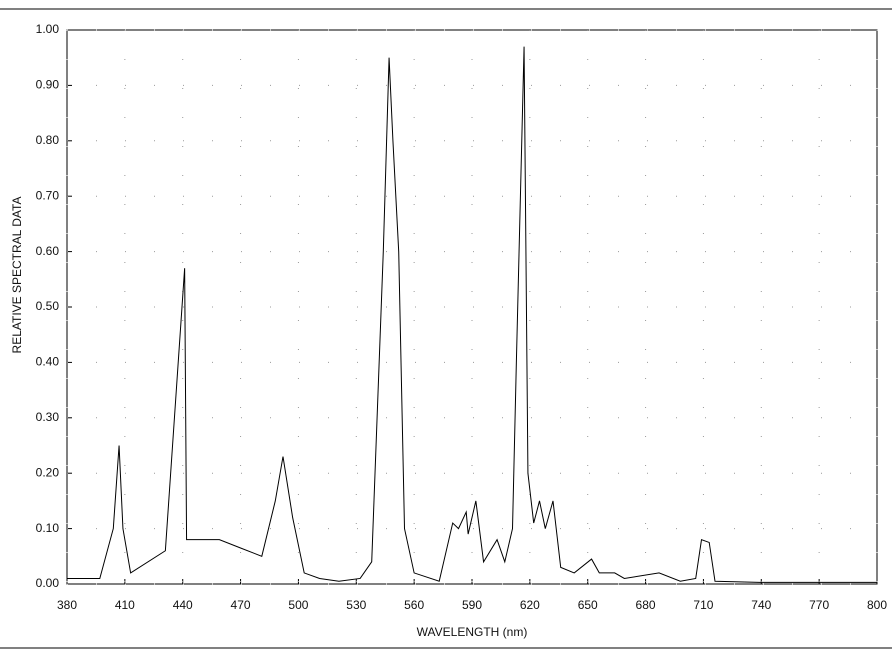 This screenshot has height=652, width=892. Describe the element at coordinates (67, 605) in the screenshot. I see `x-tick-label: 380` at that location.